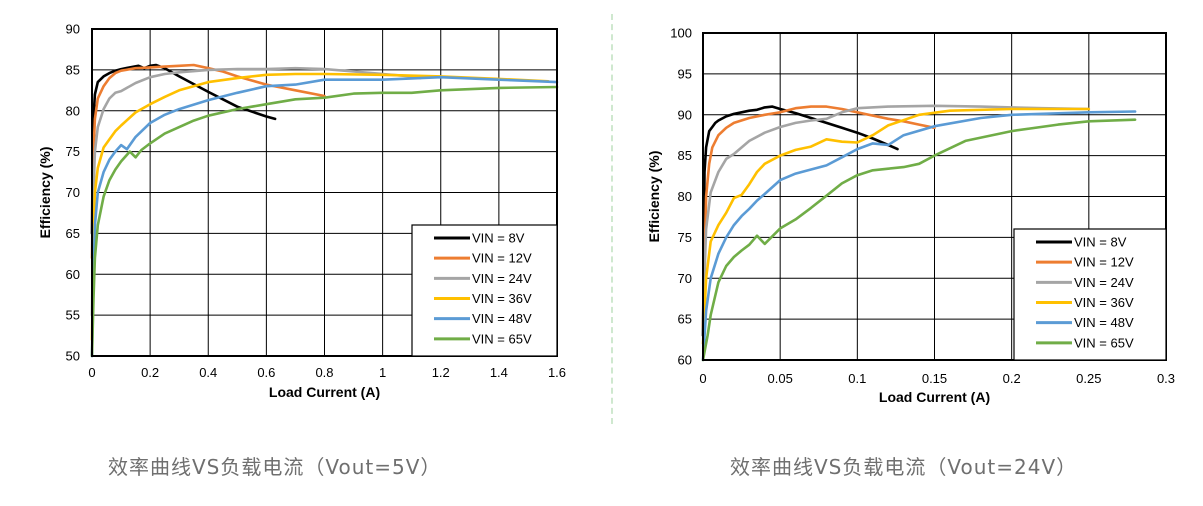 The image size is (1203, 506). Describe the element at coordinates (681, 33) in the screenshot. I see `y-tick-label: 100` at that location.